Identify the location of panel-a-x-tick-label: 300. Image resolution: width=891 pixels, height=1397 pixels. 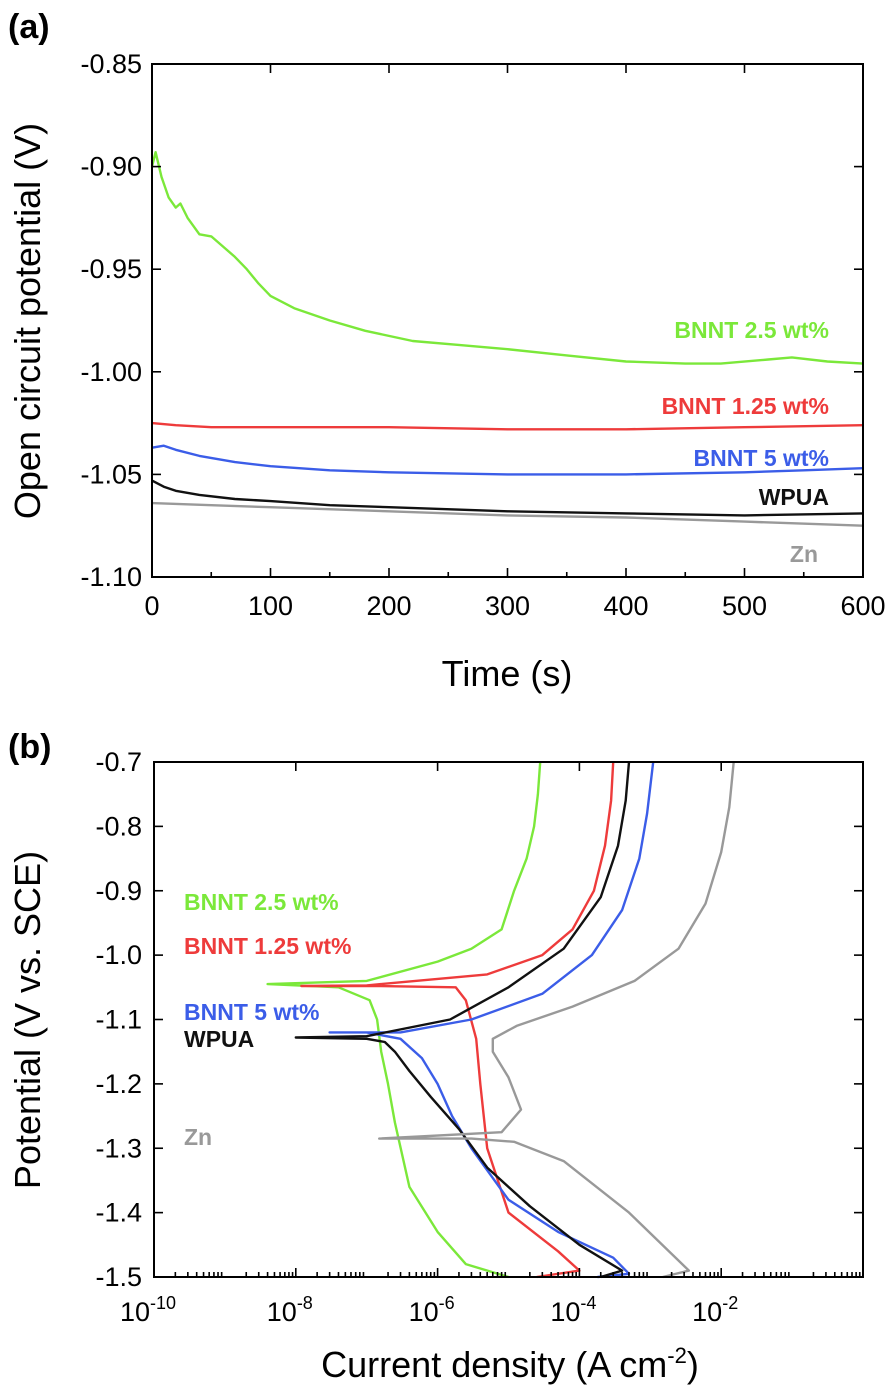
(507, 606).